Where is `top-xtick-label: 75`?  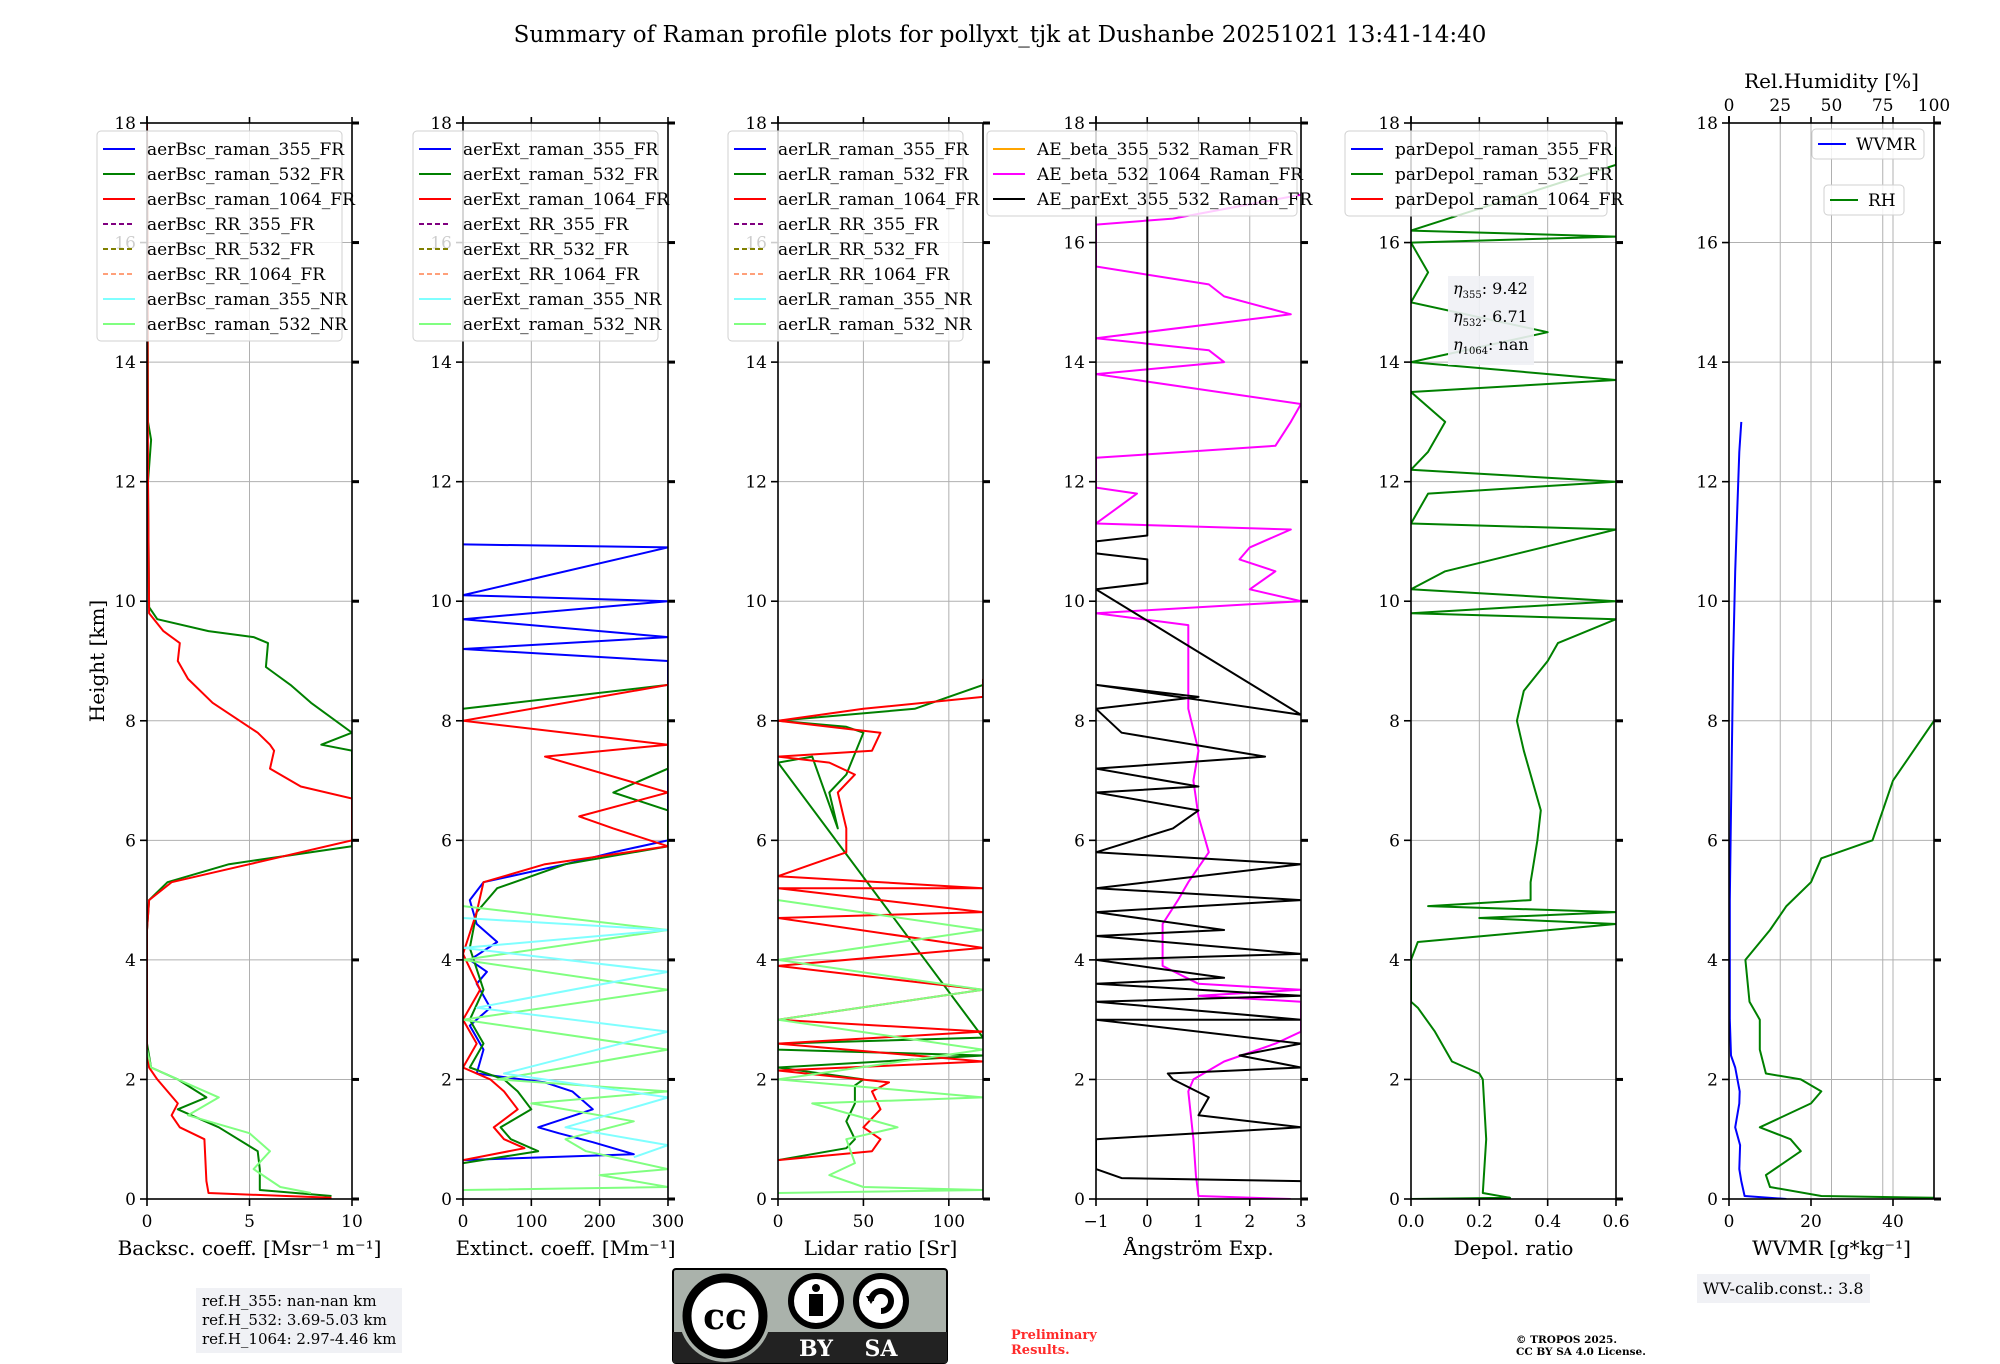 top-xtick-label: 75 is located at coordinates (1883, 106).